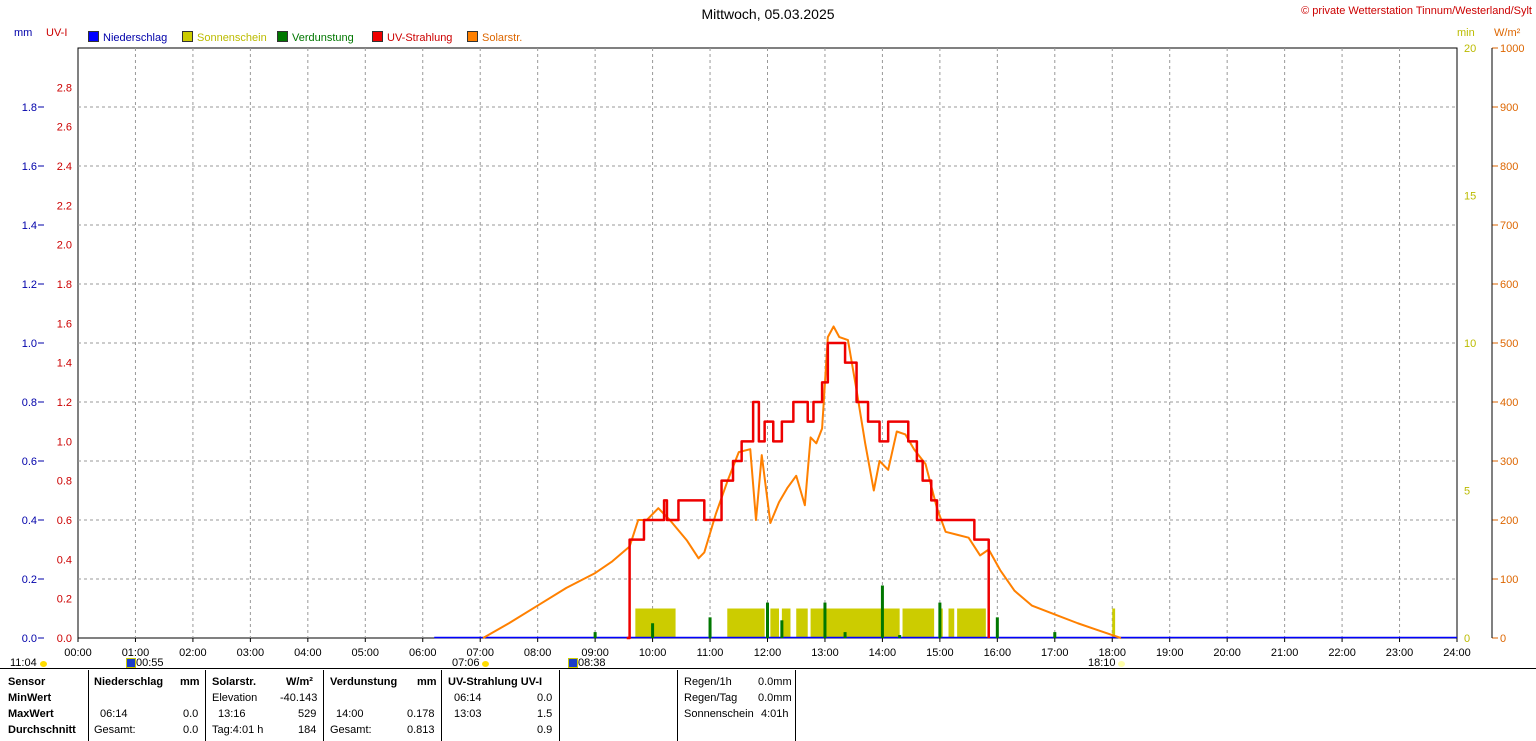 The height and width of the screenshot is (741, 1536). What do you see at coordinates (114, 714) in the screenshot?
I see `stats-cell: 06:14` at bounding box center [114, 714].